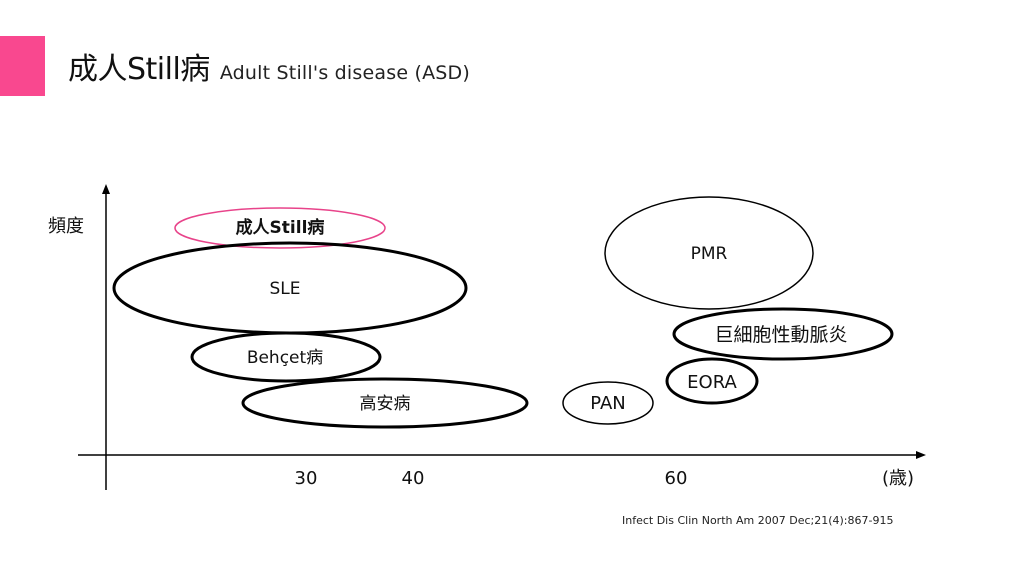  I want to click on pan-label: PAN, so click(607, 403).